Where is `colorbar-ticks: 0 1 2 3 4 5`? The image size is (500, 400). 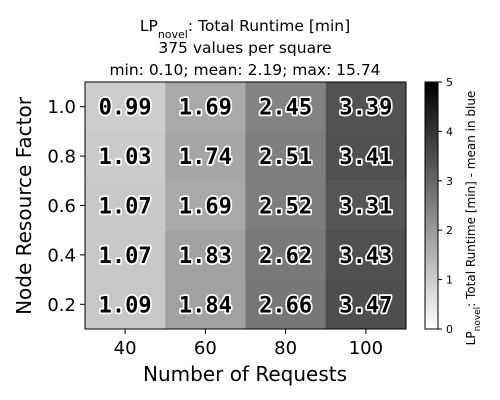 colorbar-ticks: 0 1 2 3 4 5 is located at coordinates (445, 206).